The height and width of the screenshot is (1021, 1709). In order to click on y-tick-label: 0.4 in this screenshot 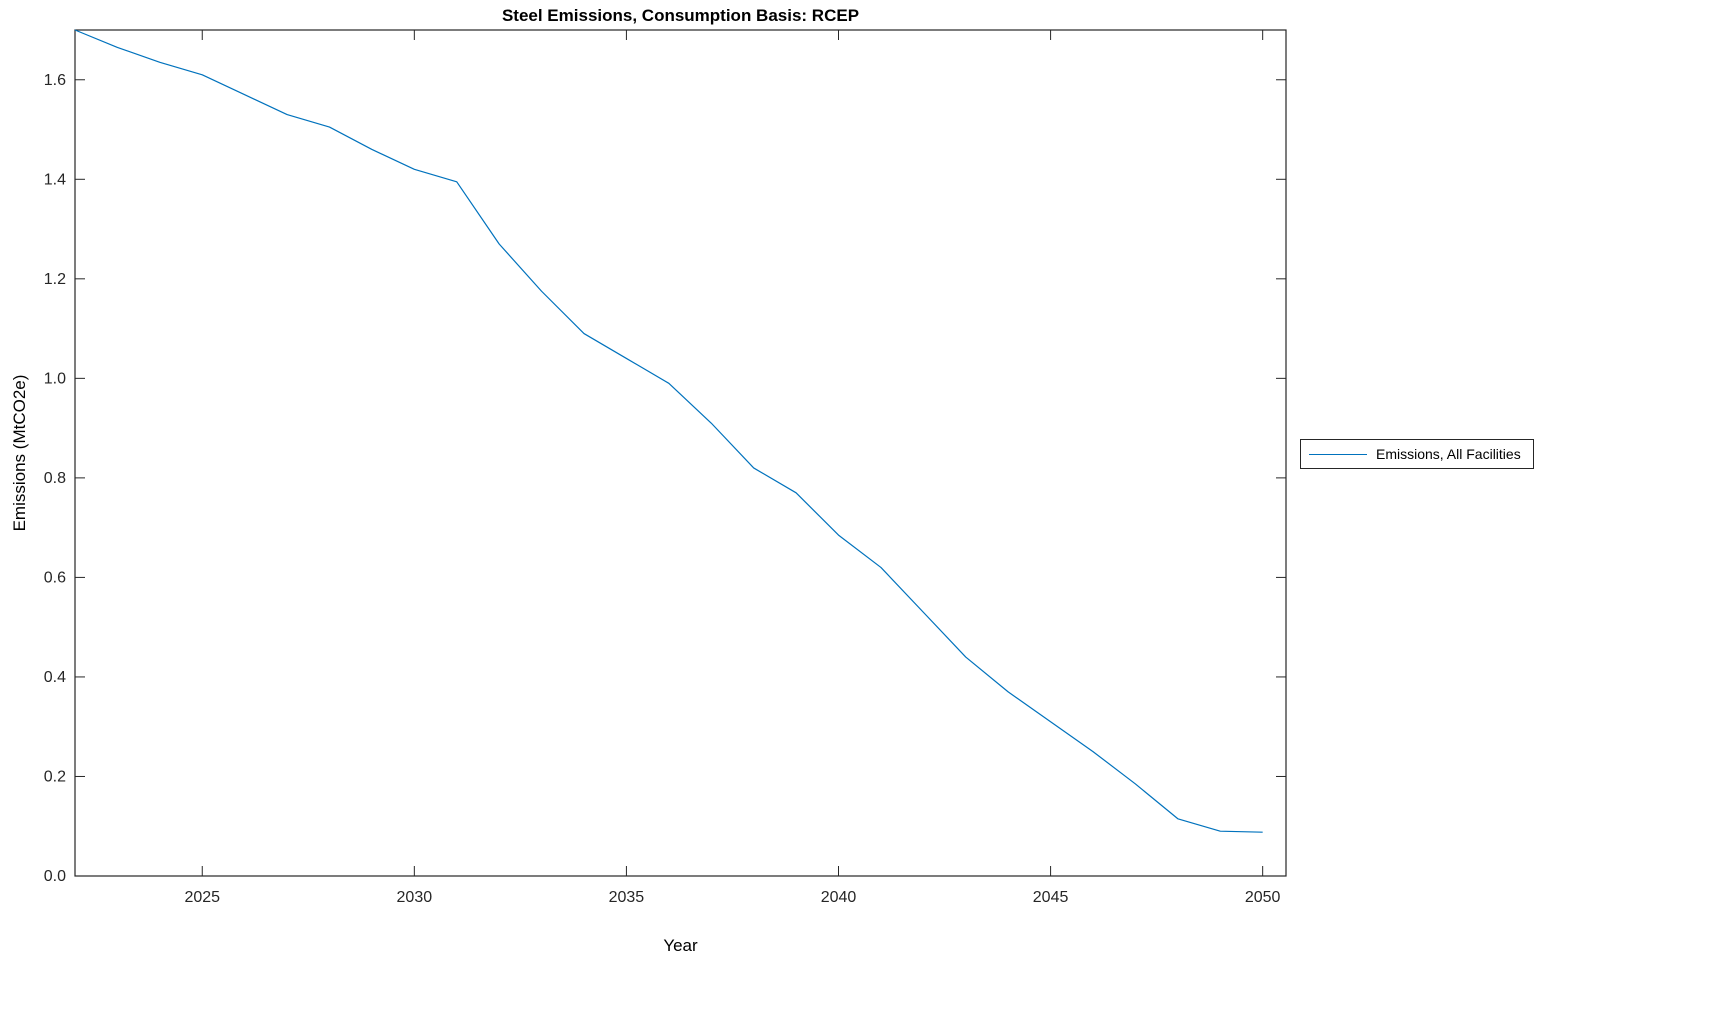, I will do `click(55, 677)`.